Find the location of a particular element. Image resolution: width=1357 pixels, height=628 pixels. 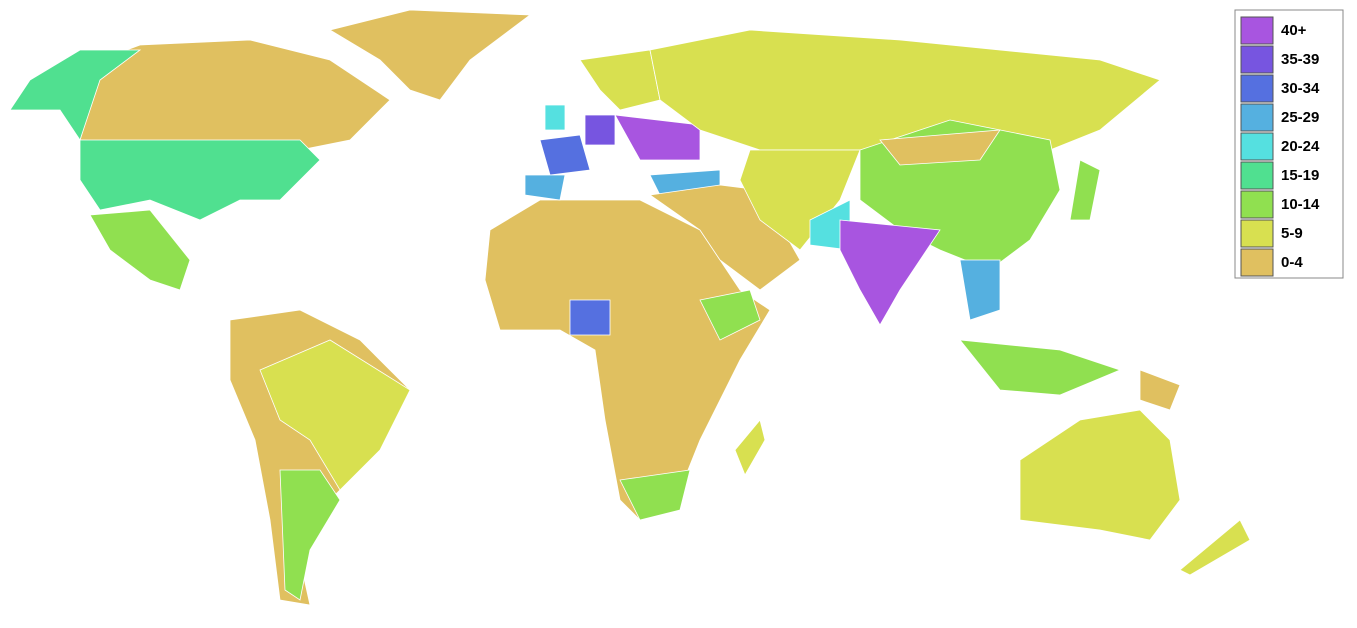

legend-label: 15-19 is located at coordinates (1300, 175).